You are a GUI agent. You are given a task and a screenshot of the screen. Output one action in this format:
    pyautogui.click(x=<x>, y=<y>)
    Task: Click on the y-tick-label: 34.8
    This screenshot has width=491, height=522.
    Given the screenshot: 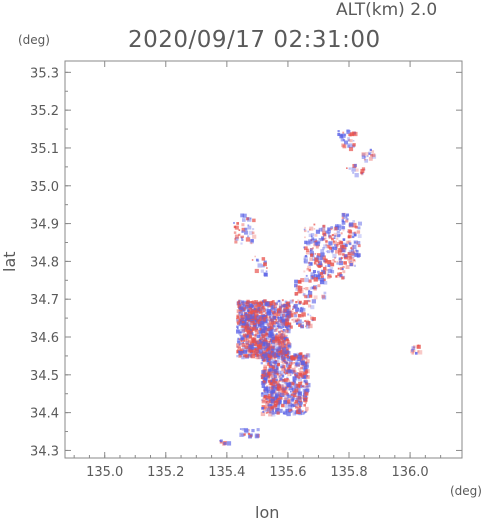 What is the action you would take?
    pyautogui.click(x=44, y=262)
    